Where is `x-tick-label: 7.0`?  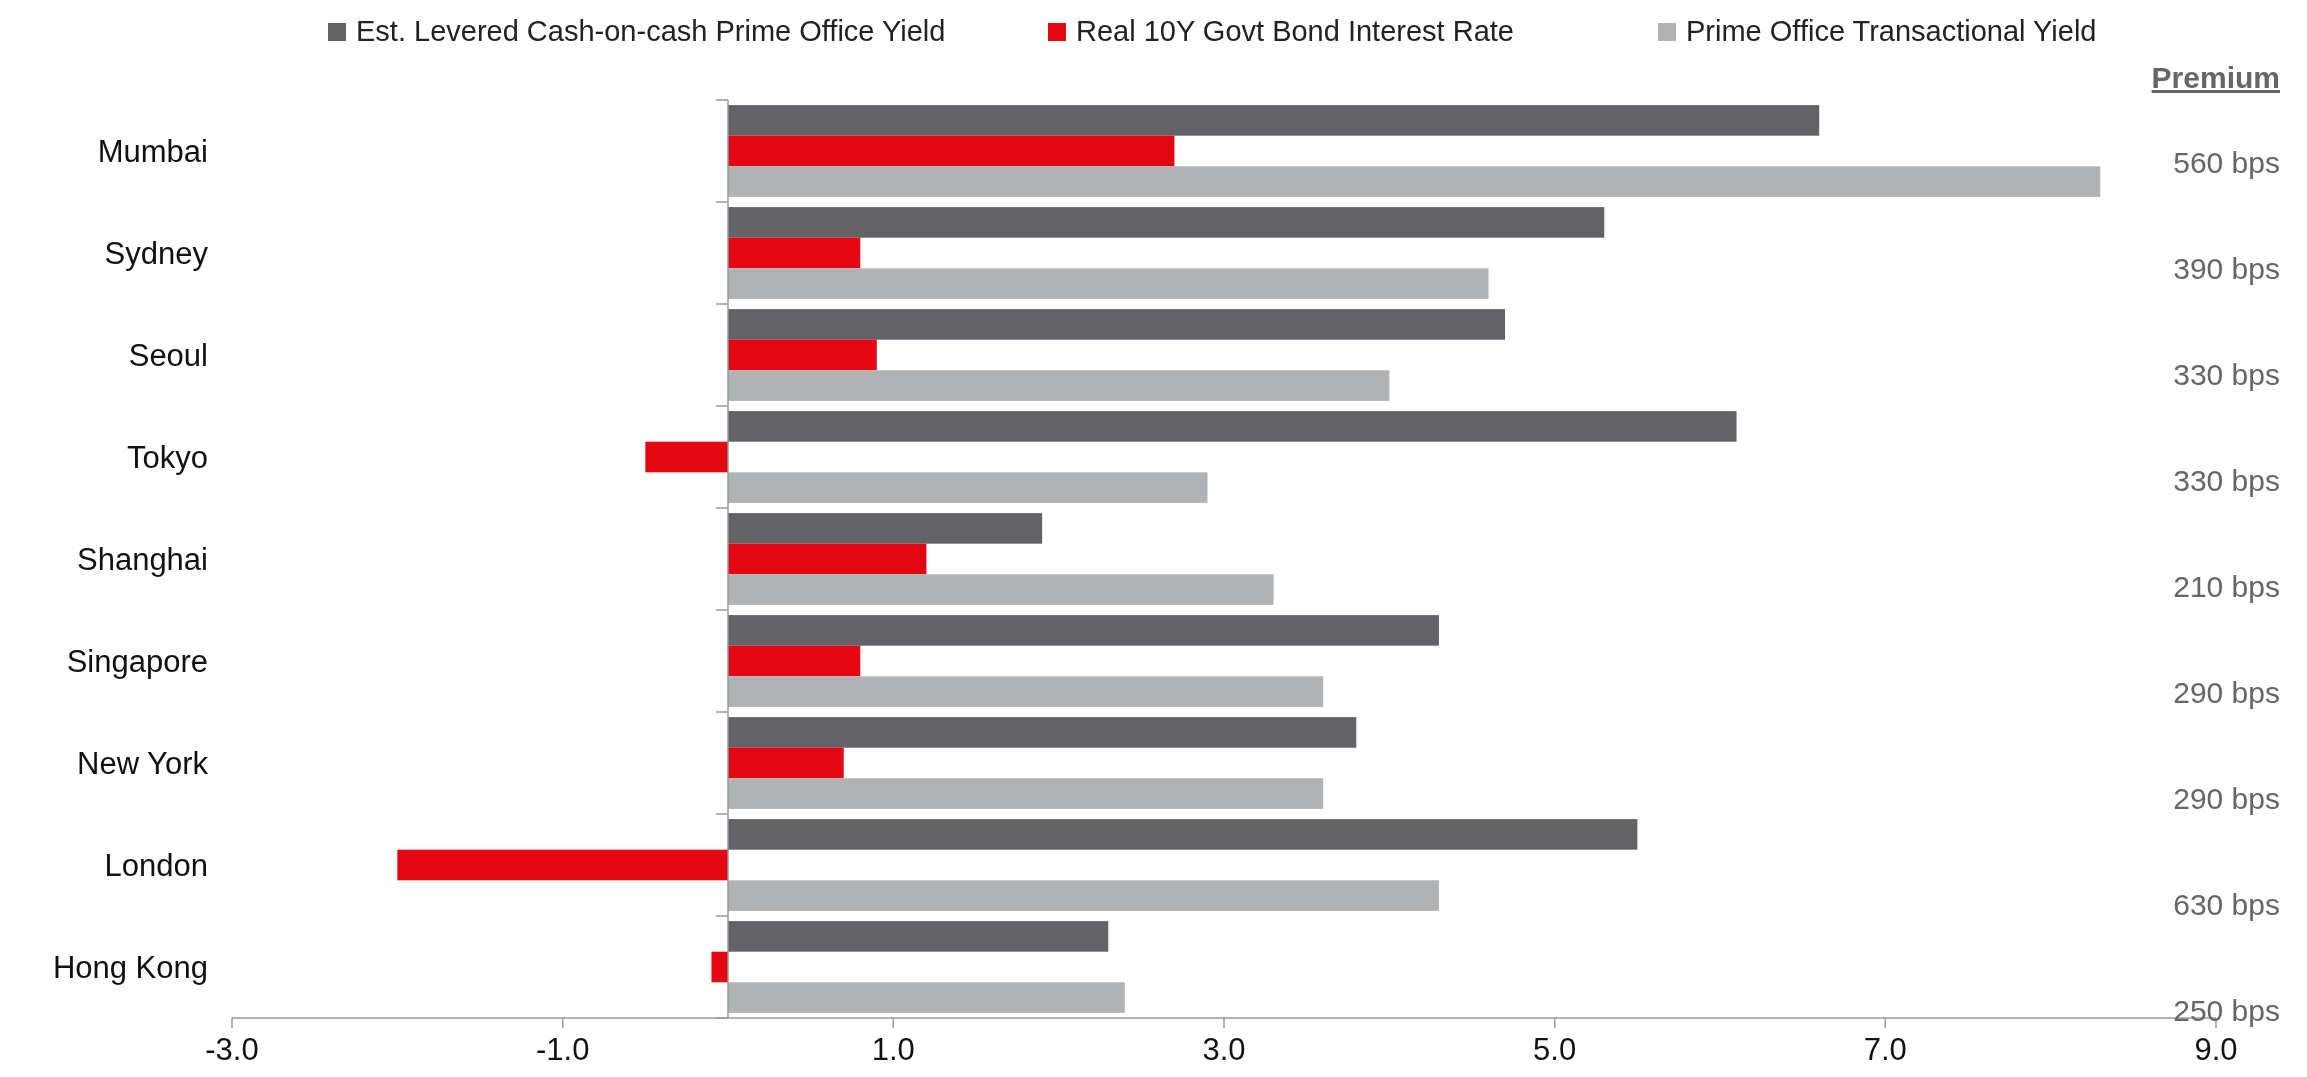 x-tick-label: 7.0 is located at coordinates (1885, 1049).